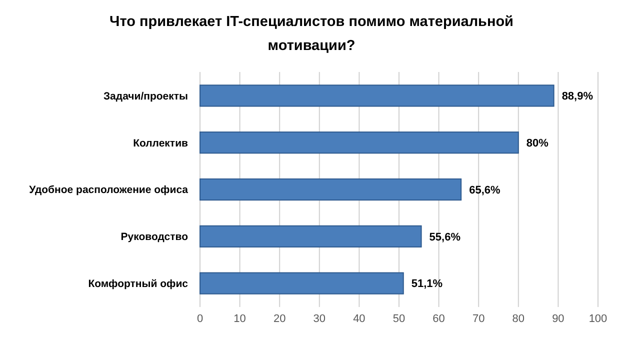 This screenshot has height=343, width=623. What do you see at coordinates (578, 96) in the screenshot?
I see `data-label: 88,9%` at bounding box center [578, 96].